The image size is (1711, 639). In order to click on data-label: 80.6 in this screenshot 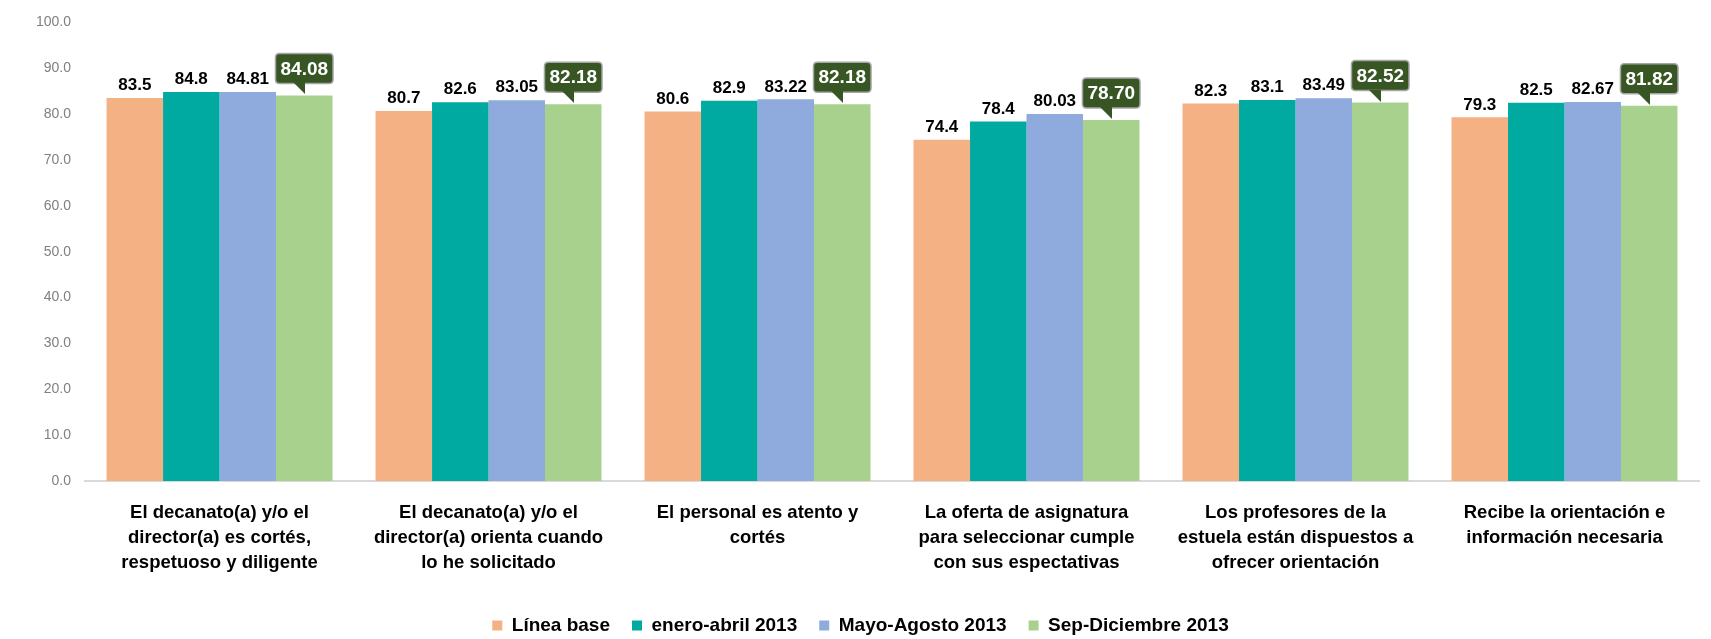, I will do `click(673, 98)`.